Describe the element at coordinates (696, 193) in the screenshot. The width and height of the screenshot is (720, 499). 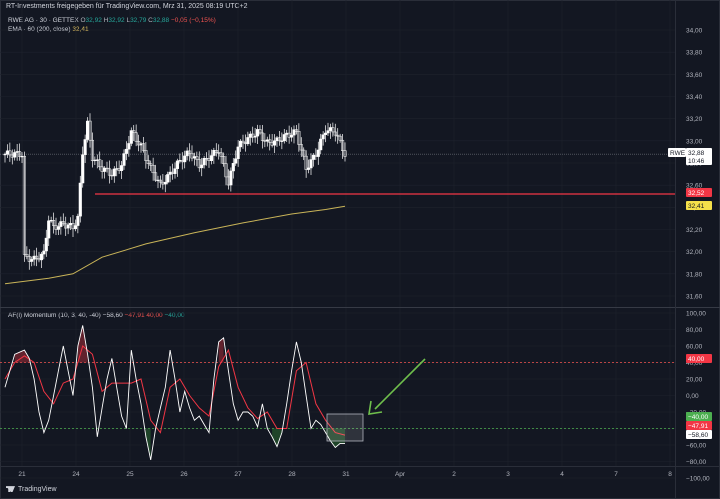
I see `support-tag: 32,52` at that location.